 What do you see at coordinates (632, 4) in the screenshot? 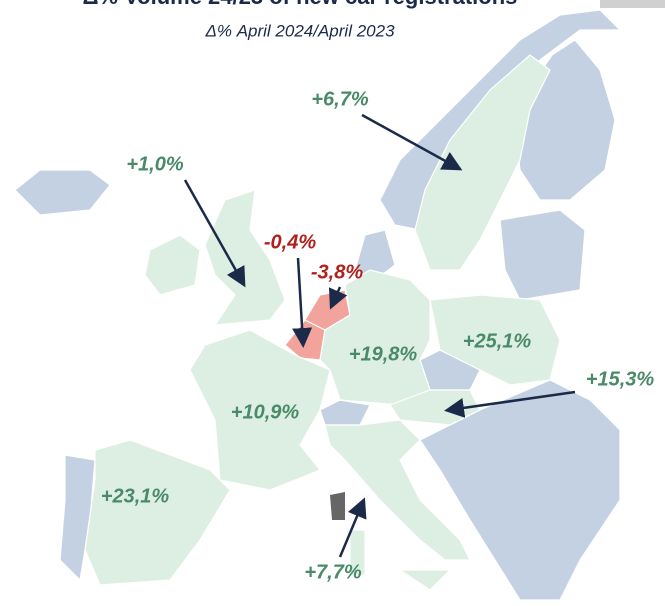
I see `header-bar` at bounding box center [632, 4].